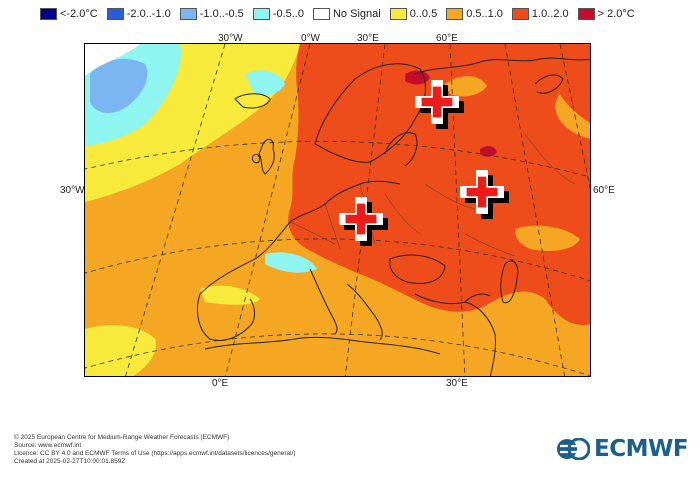 The height and width of the screenshot is (488, 700). What do you see at coordinates (573, 449) in the screenshot?
I see `ecmwf-logo-icon` at bounding box center [573, 449].